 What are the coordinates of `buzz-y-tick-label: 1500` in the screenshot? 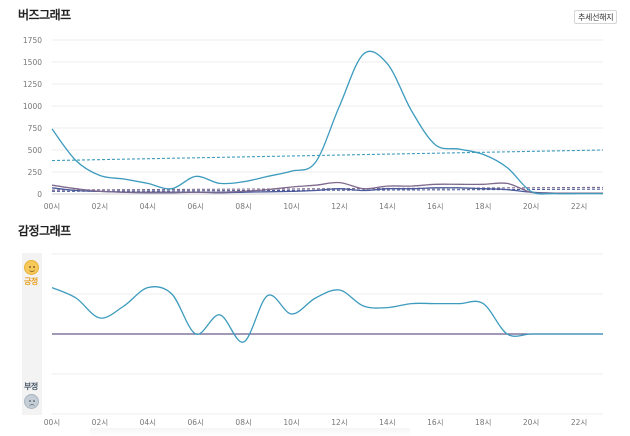 It's located at (32, 62).